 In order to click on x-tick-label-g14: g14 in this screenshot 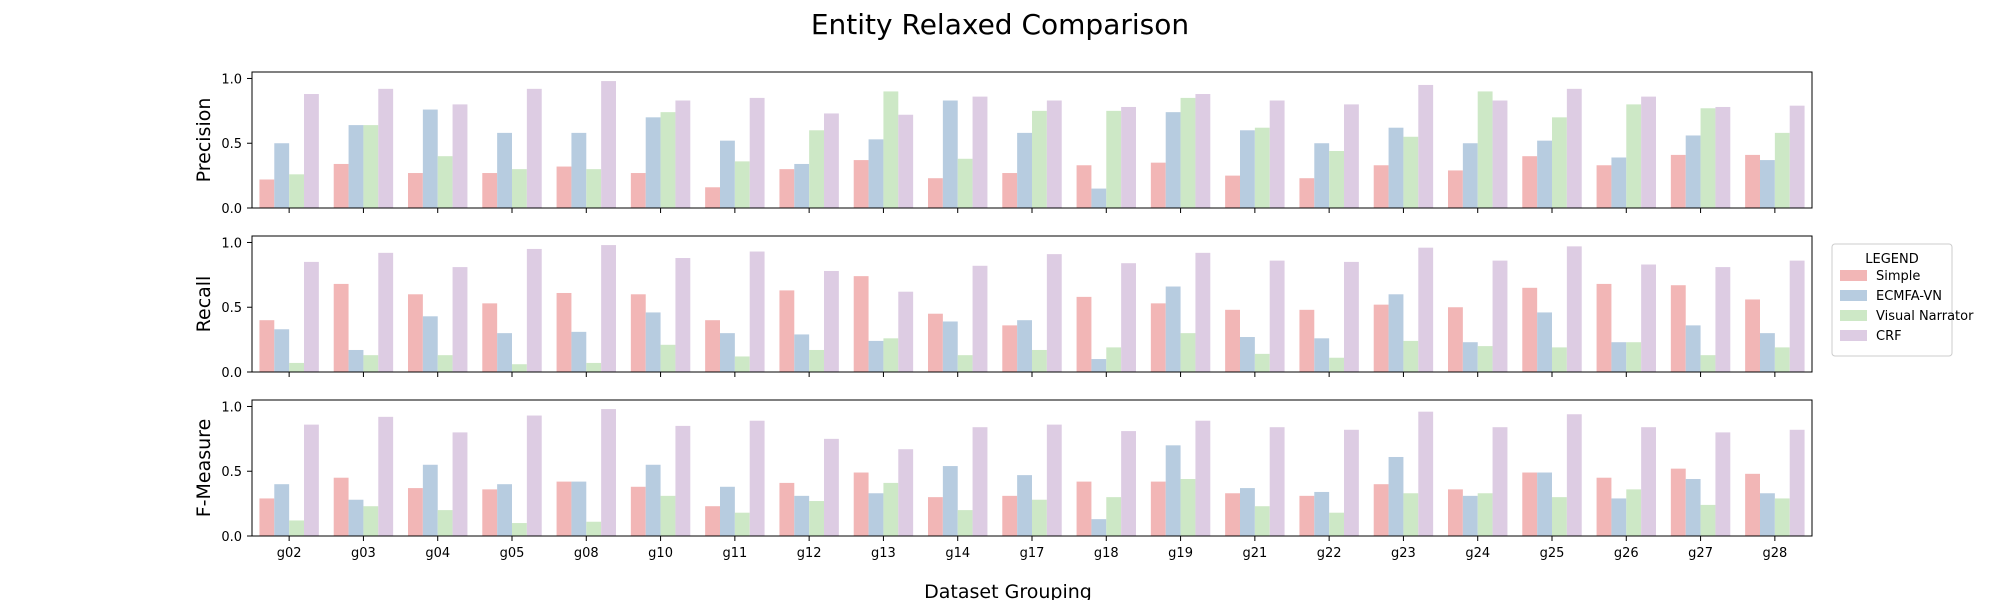, I will do `click(957, 553)`.